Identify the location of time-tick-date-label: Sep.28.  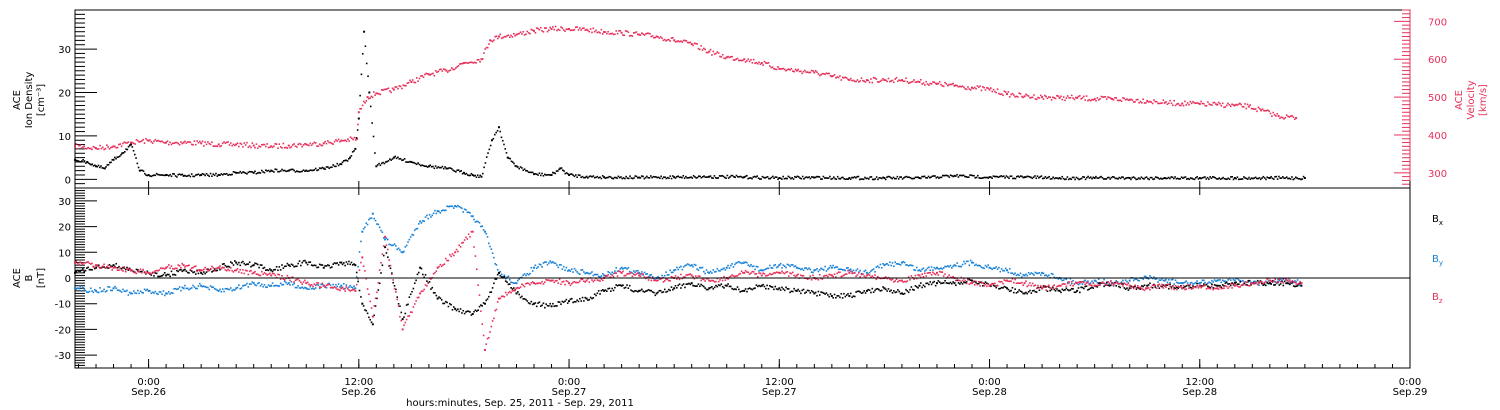
(1199, 392).